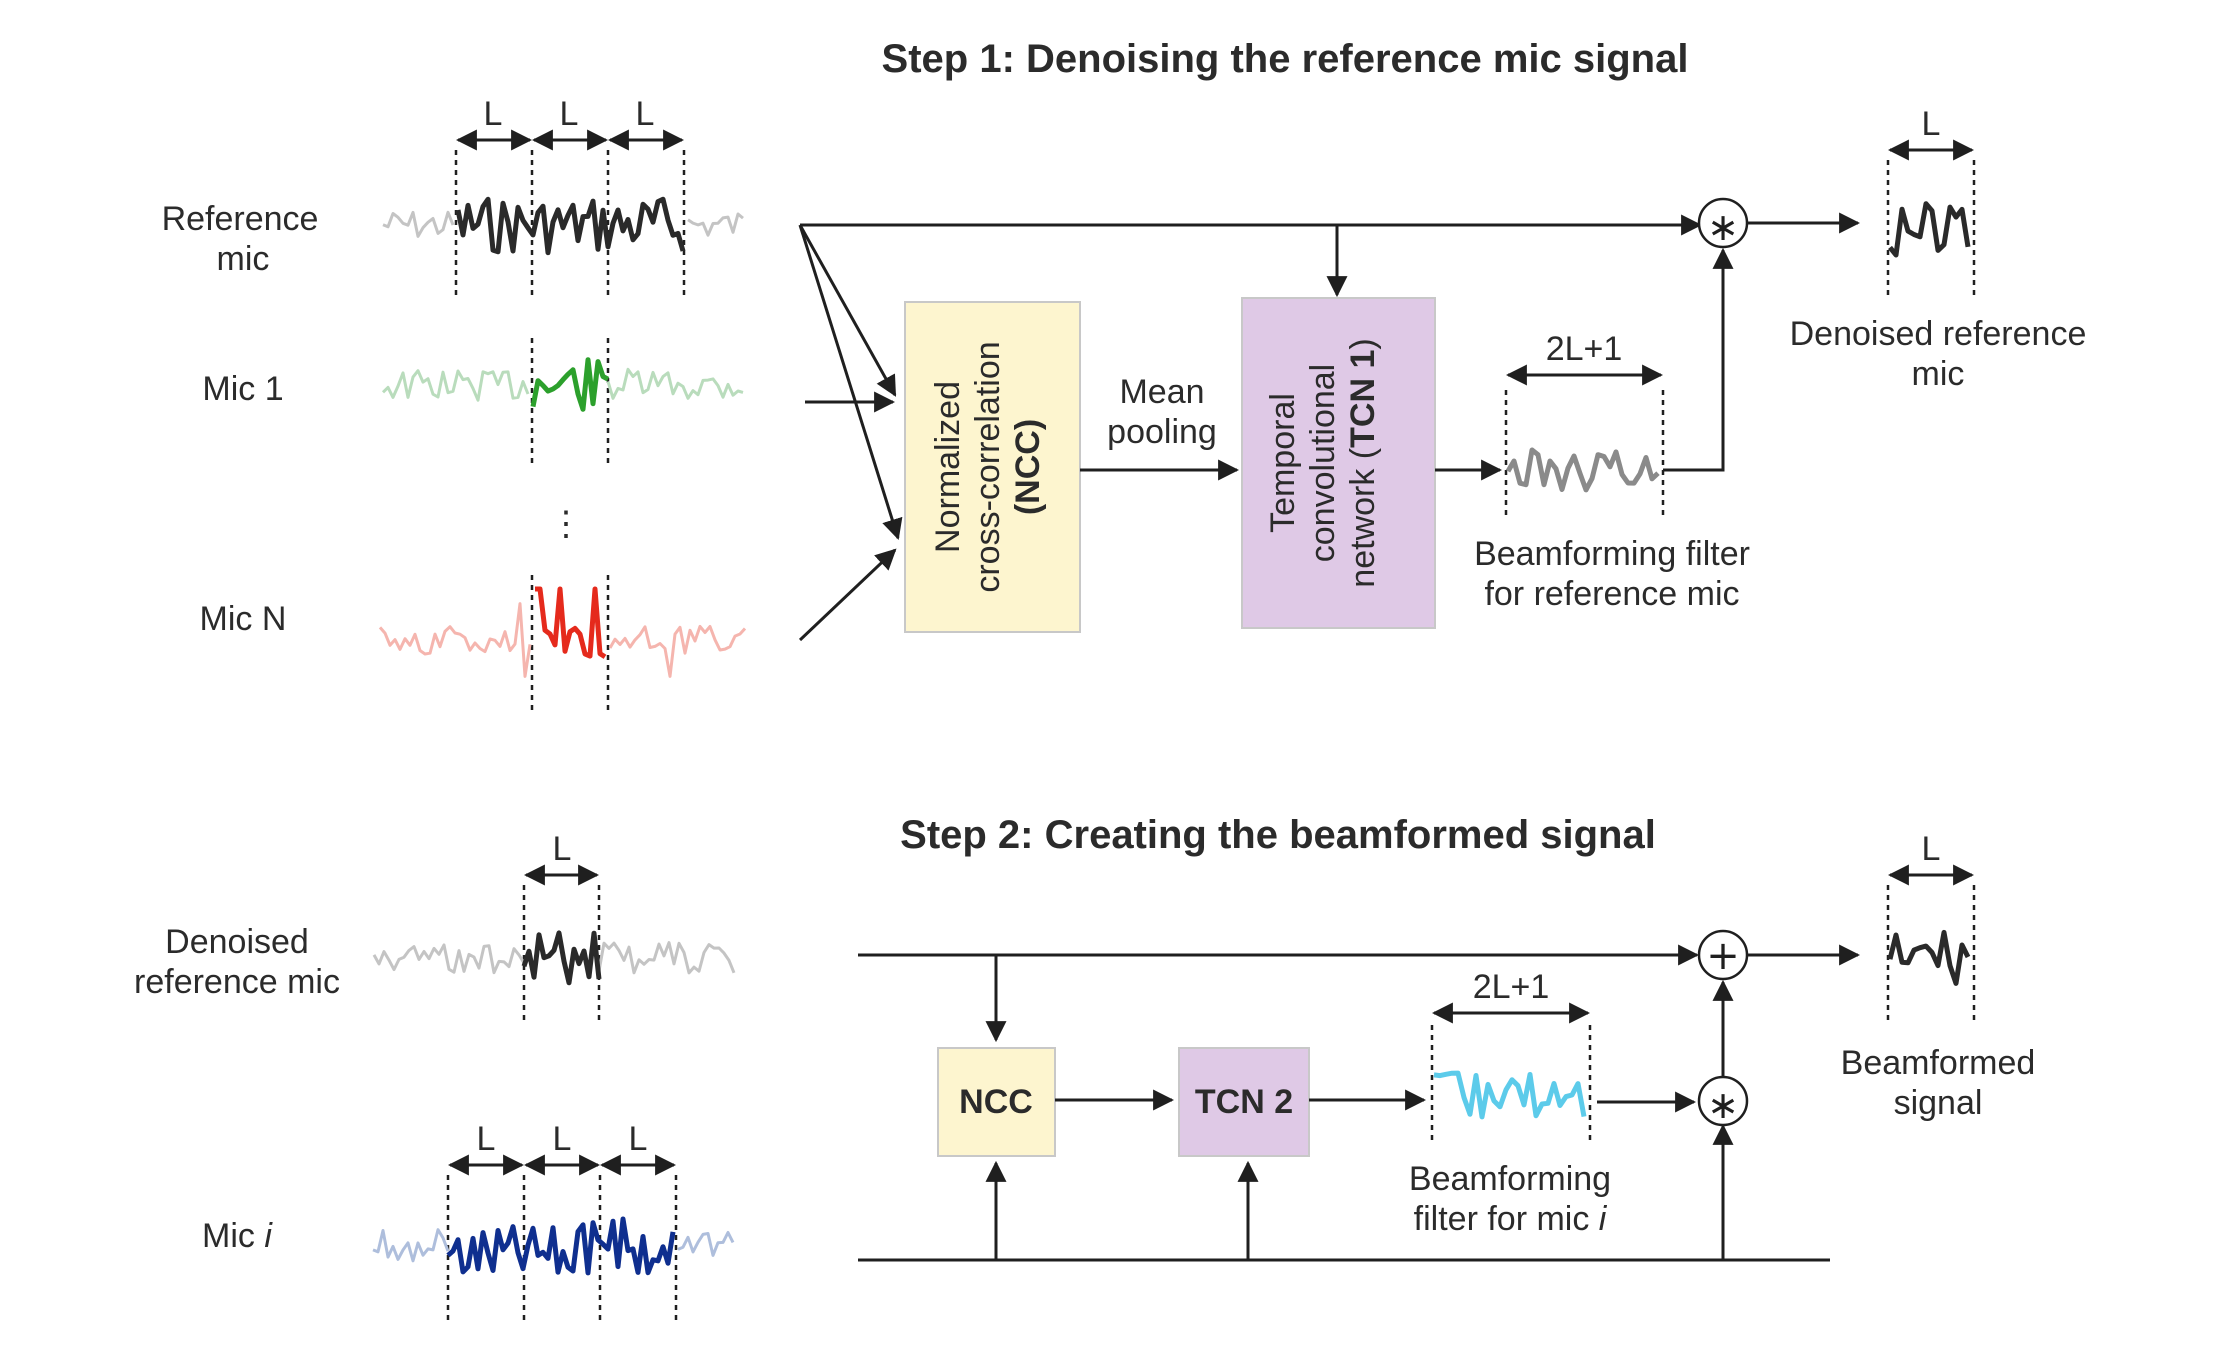 This screenshot has height=1365, width=2215. Describe the element at coordinates (486, 1139) in the screenshot. I see `mic-i-seg-label-1: L` at that location.